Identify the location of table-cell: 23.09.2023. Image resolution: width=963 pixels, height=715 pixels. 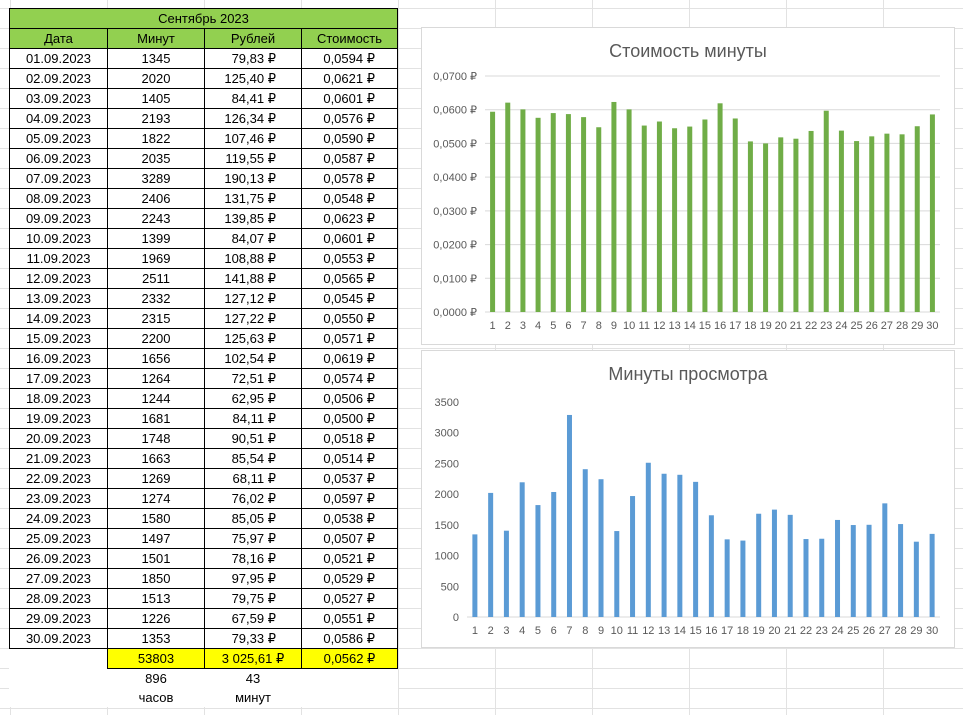
(58, 498).